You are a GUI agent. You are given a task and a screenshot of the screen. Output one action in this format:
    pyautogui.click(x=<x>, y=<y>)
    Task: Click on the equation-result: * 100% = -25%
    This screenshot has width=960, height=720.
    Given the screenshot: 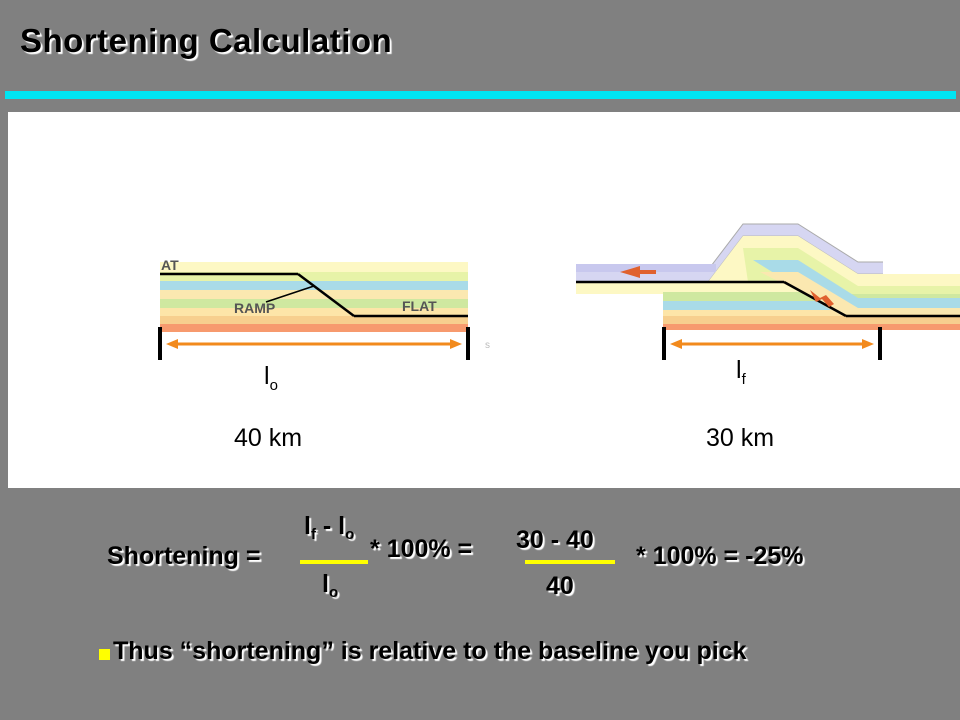 What is the action you would take?
    pyautogui.click(x=720, y=556)
    